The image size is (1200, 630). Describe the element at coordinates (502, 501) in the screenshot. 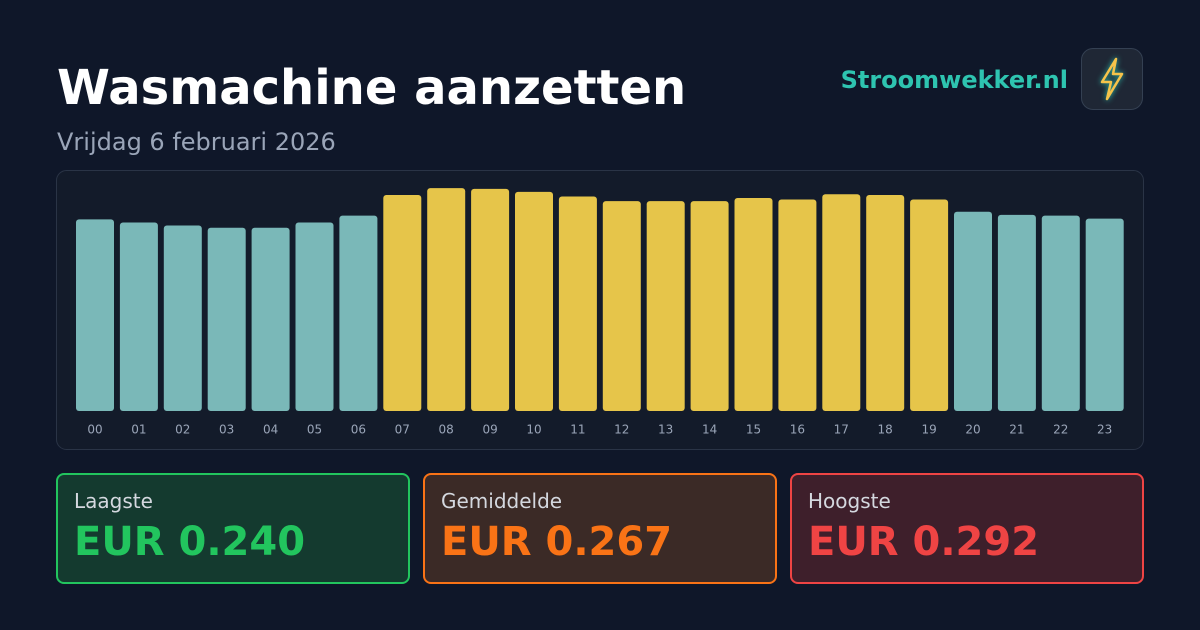

I see `stat-label: Gemiddelde` at that location.